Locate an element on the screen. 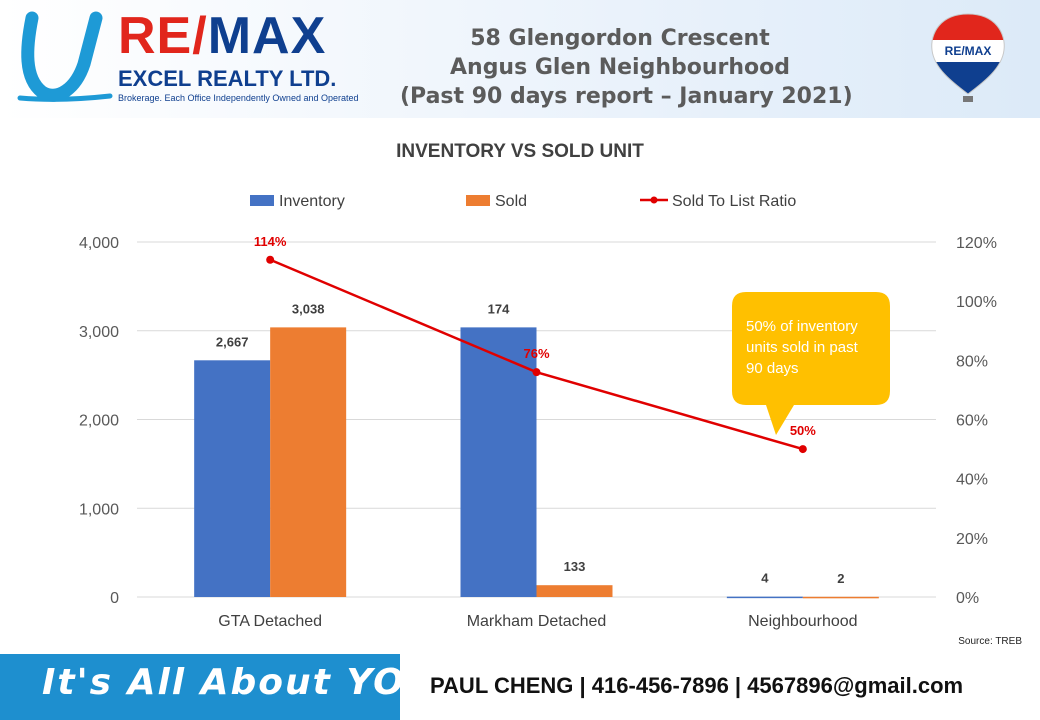 The image size is (1040, 720). y-right-tick-label: 0% is located at coordinates (967, 598).